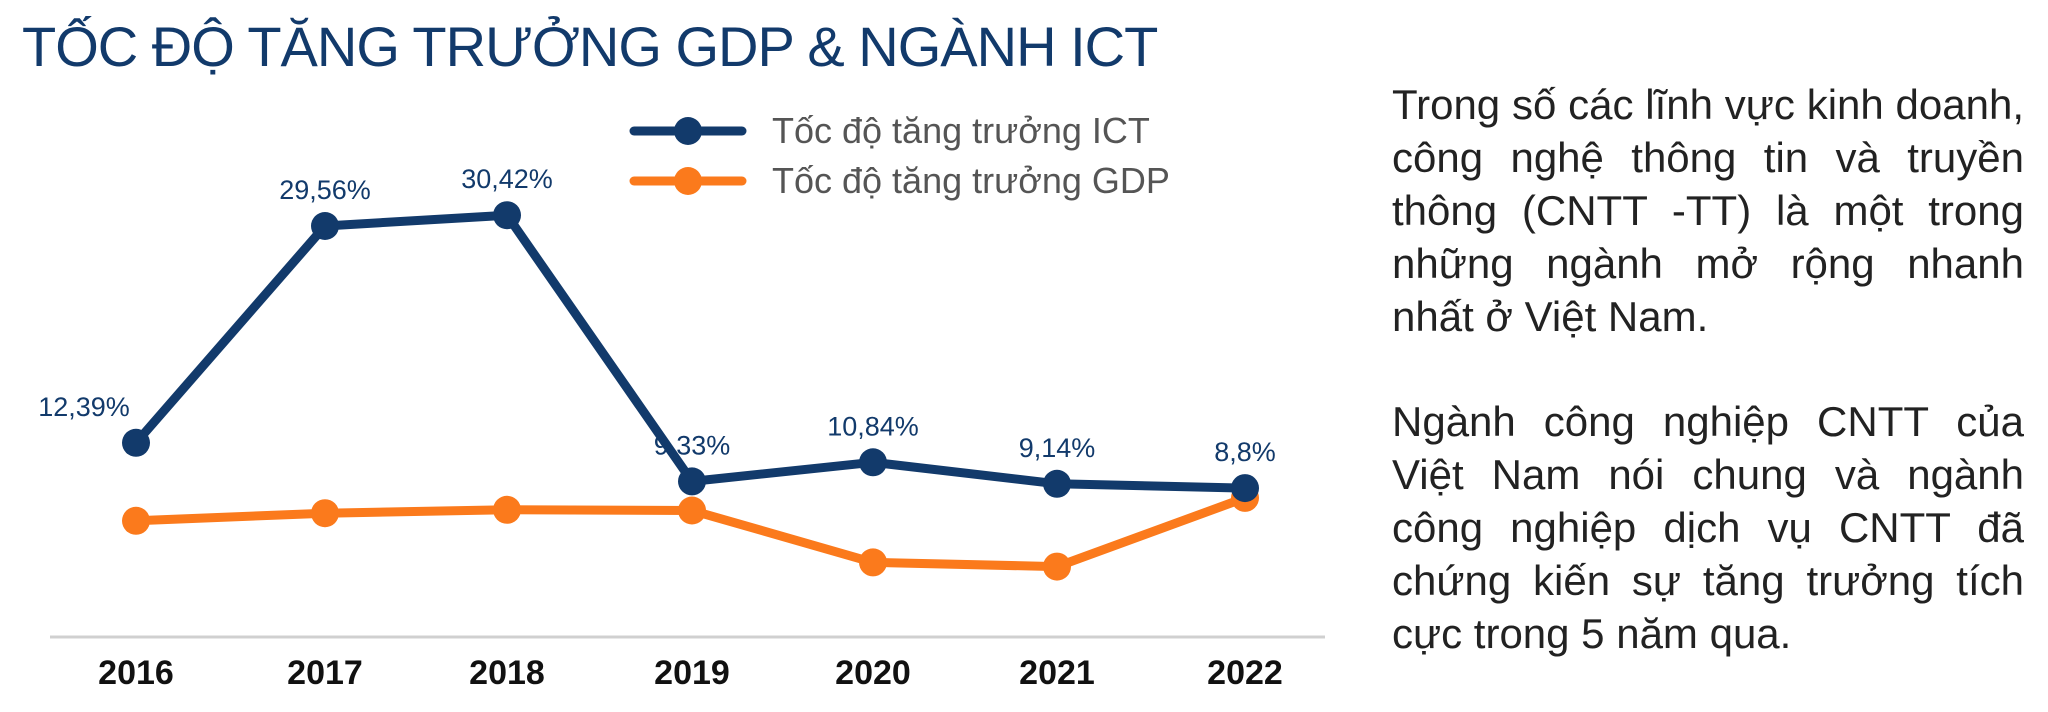 This screenshot has height=712, width=2048. Describe the element at coordinates (873, 426) in the screenshot. I see `data-label-ict-2020: 10,84%` at that location.